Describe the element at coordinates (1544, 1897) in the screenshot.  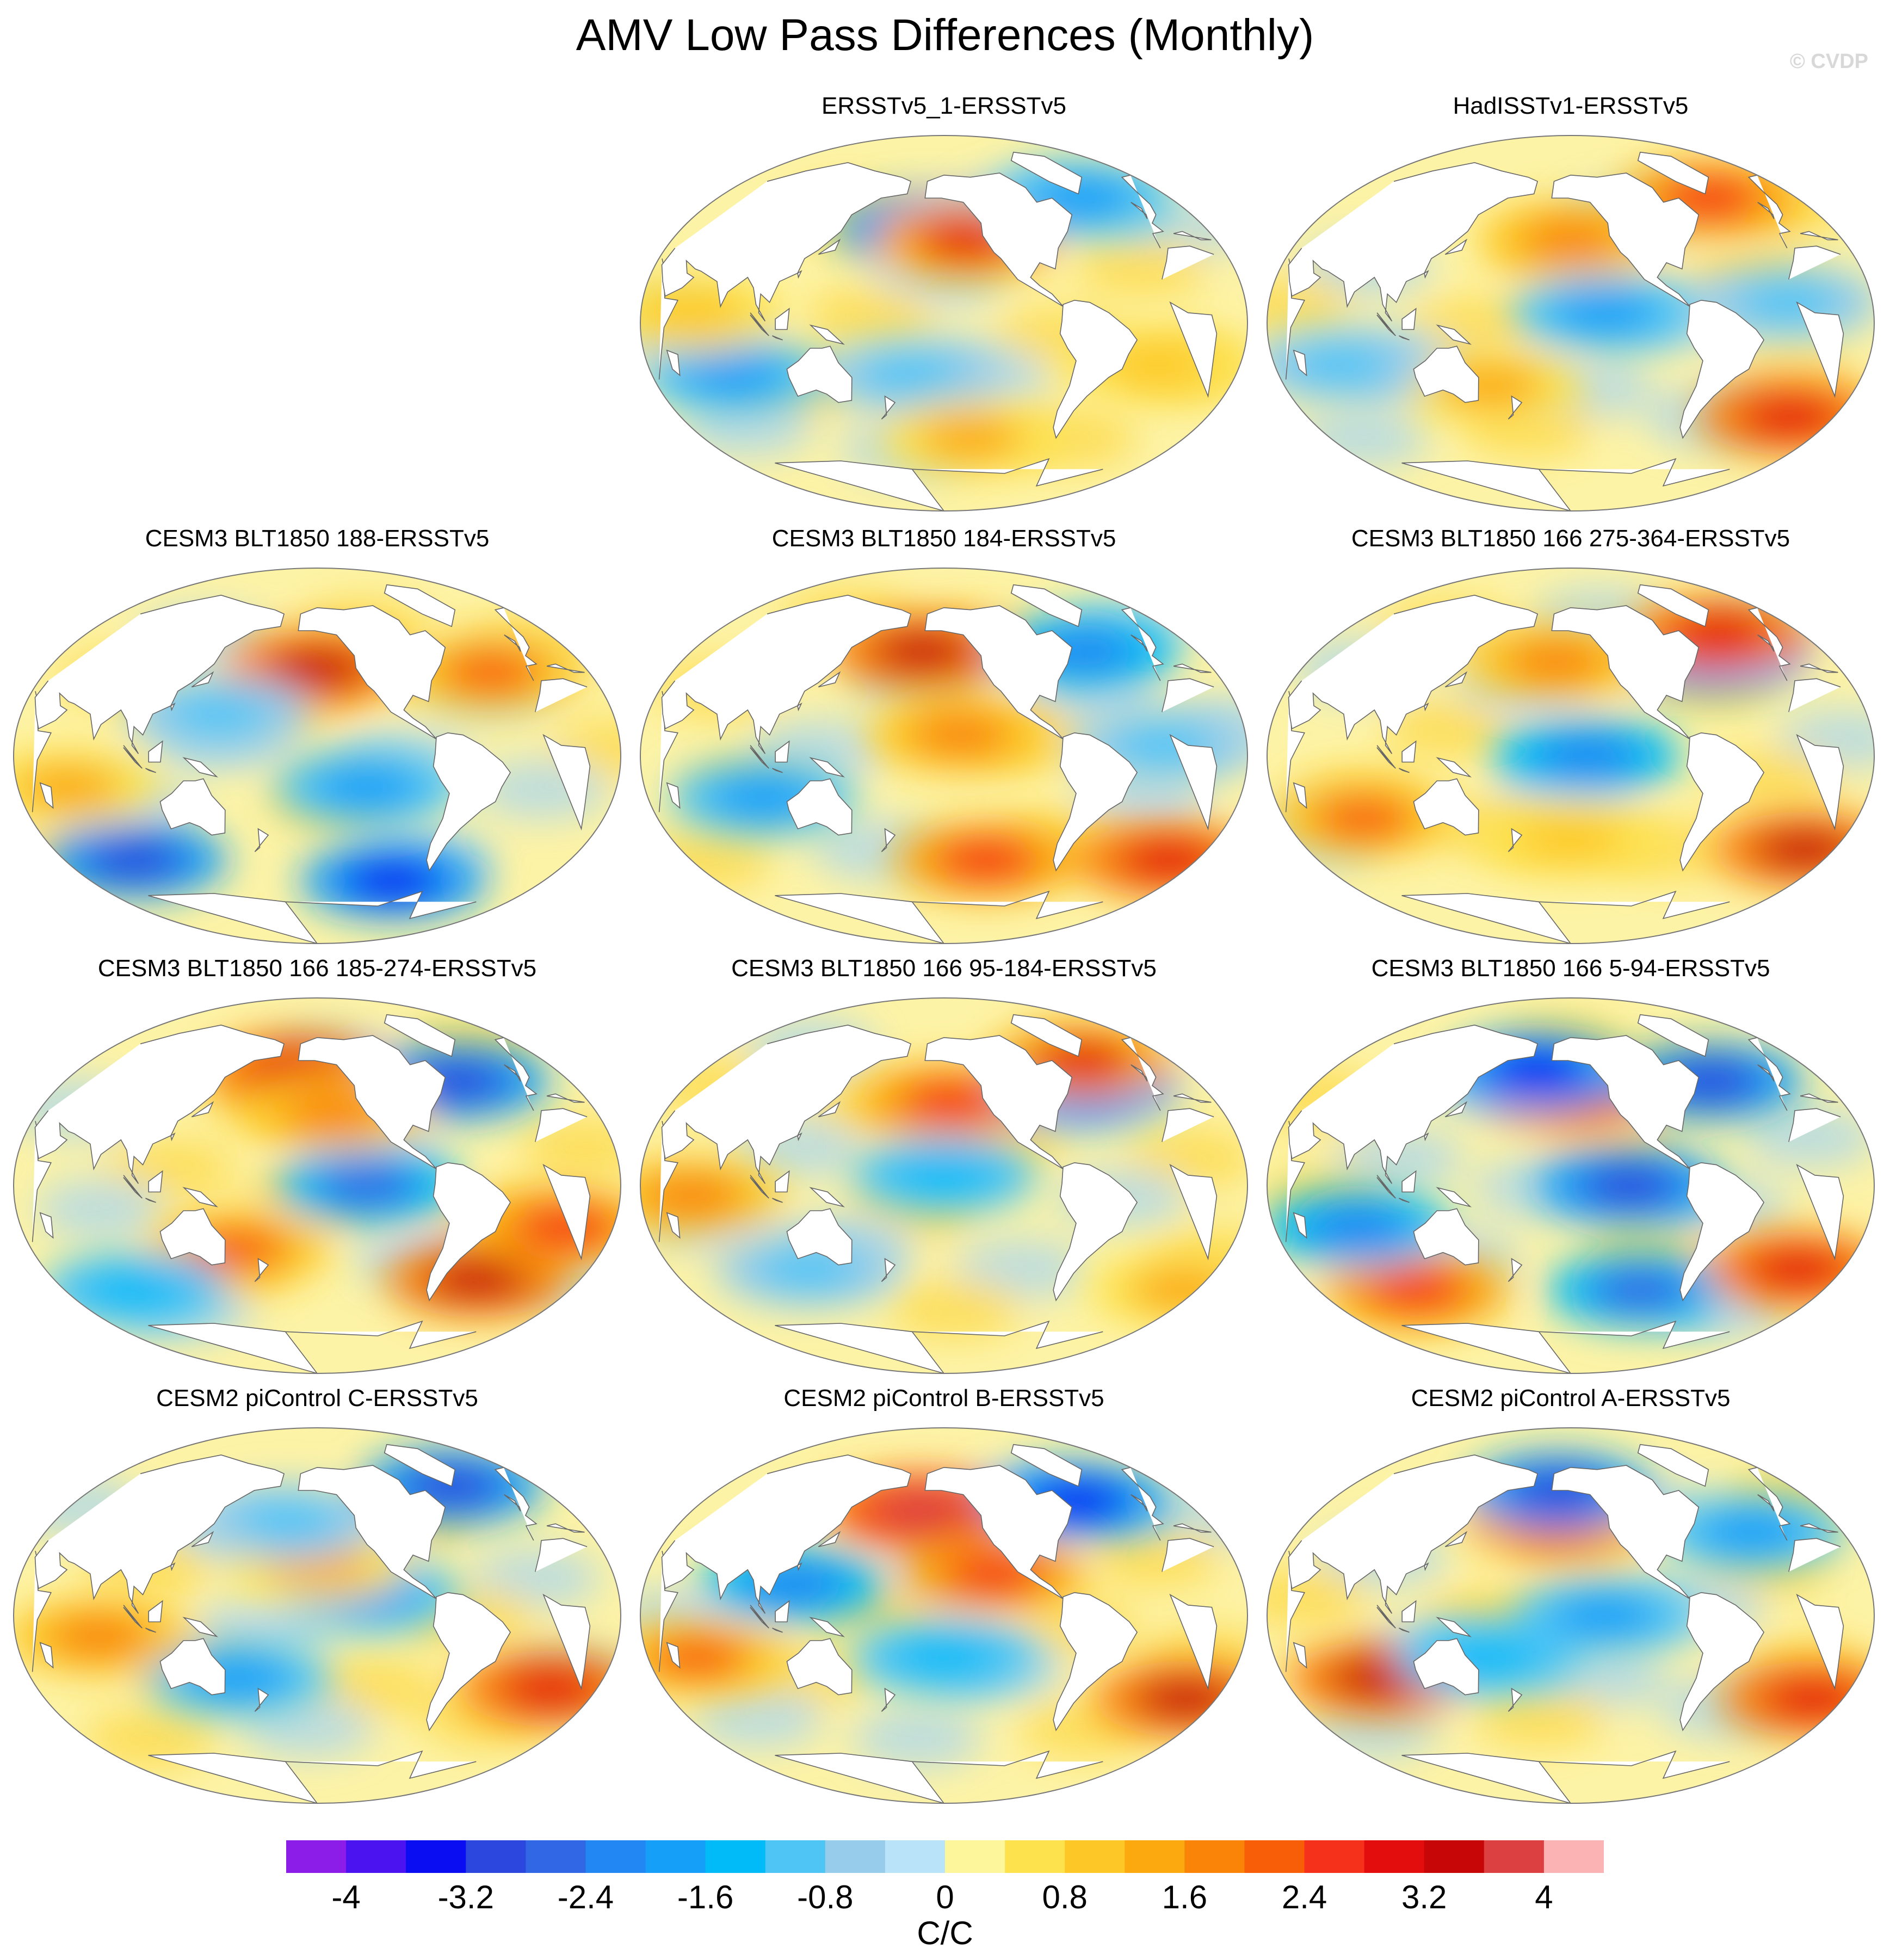
I see `colorbar-tick-label: 4` at that location.